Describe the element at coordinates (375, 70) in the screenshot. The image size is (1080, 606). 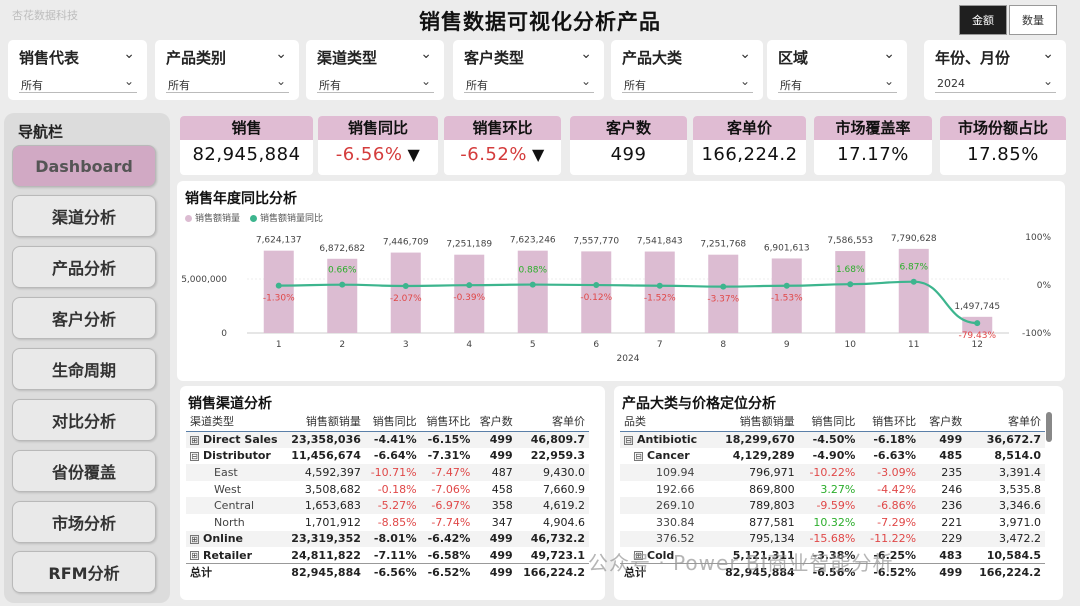
I see `slicer-3: 渠道类型 ⌄ 所有 ⌄` at that location.